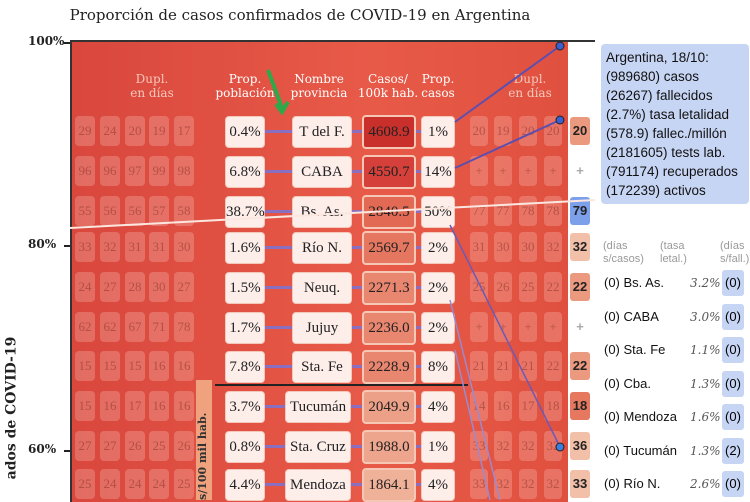 Image resolution: width=750 pixels, height=502 pixels. I want to click on casos-100k-cell: 2049.9, so click(389, 407).